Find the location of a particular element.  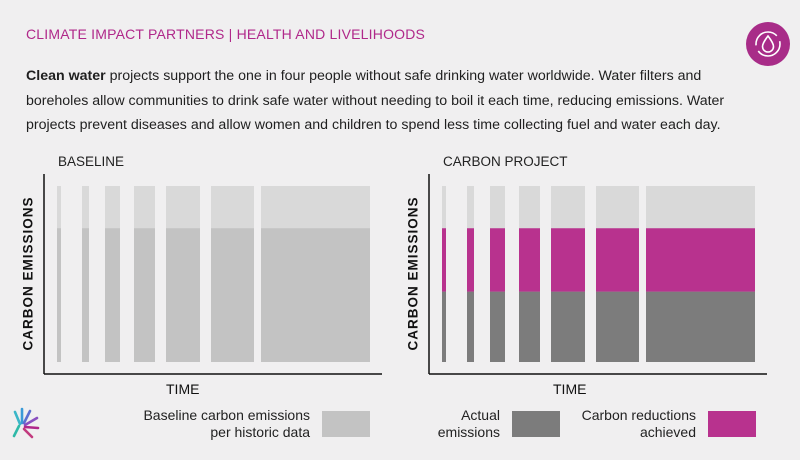

project-chart is located at coordinates (598, 274).